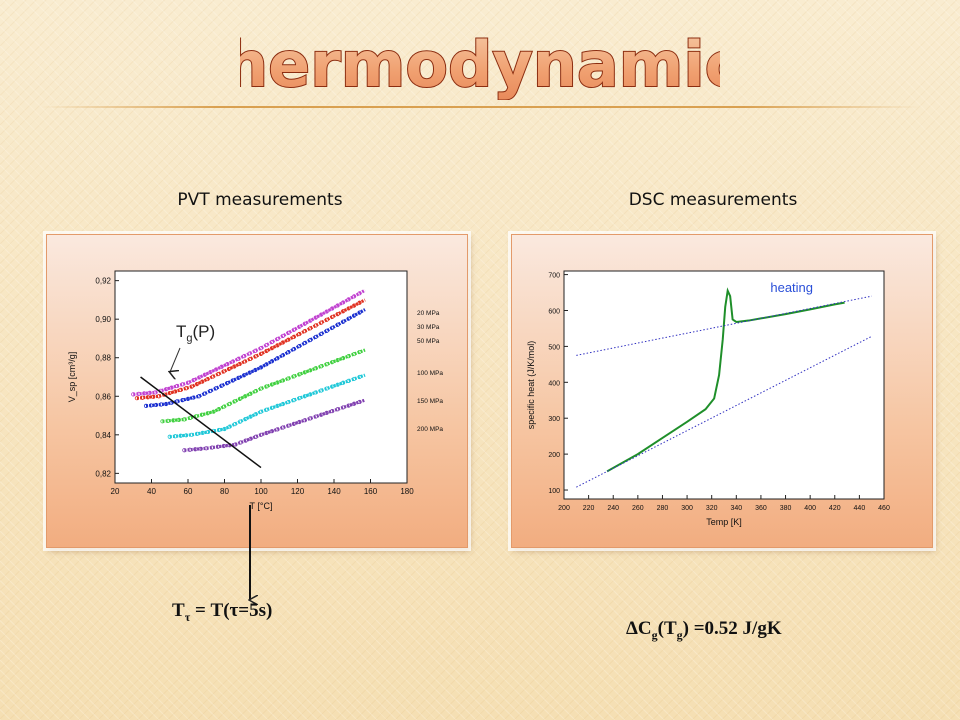  Describe the element at coordinates (554, 276) in the screenshot. I see `y-tick-label: 700` at that location.